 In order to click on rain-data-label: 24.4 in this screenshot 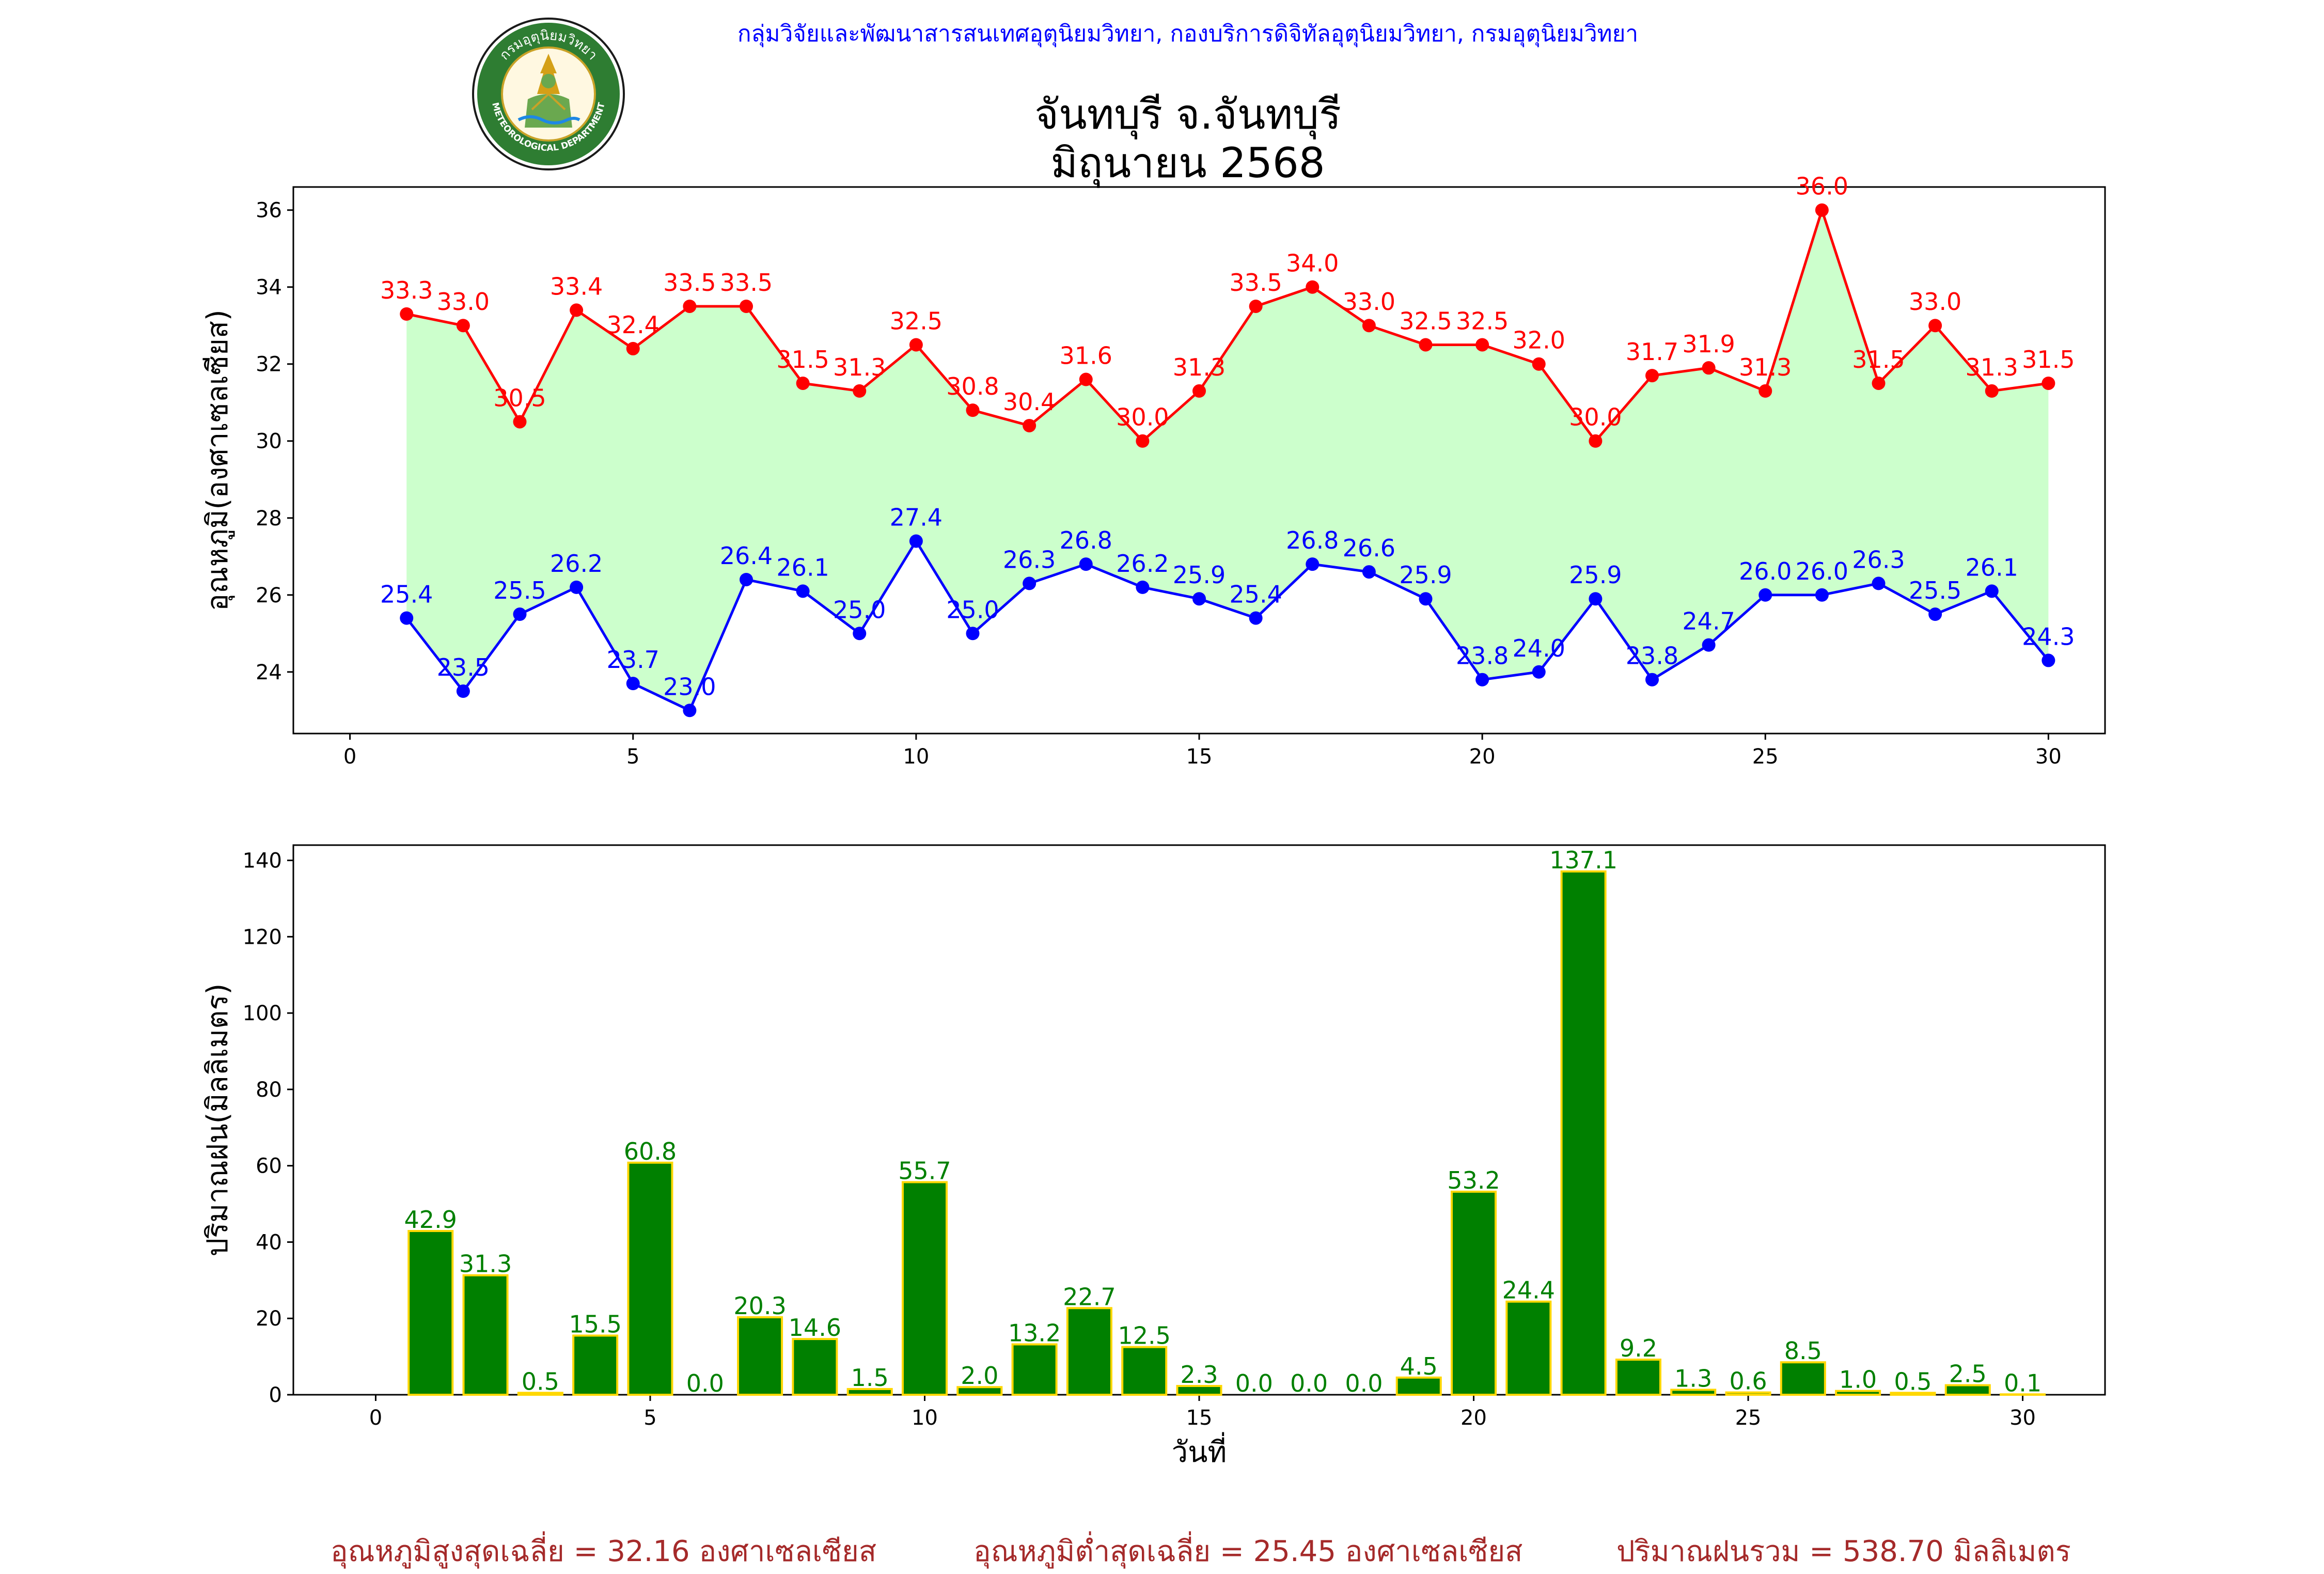, I will do `click(1528, 1290)`.